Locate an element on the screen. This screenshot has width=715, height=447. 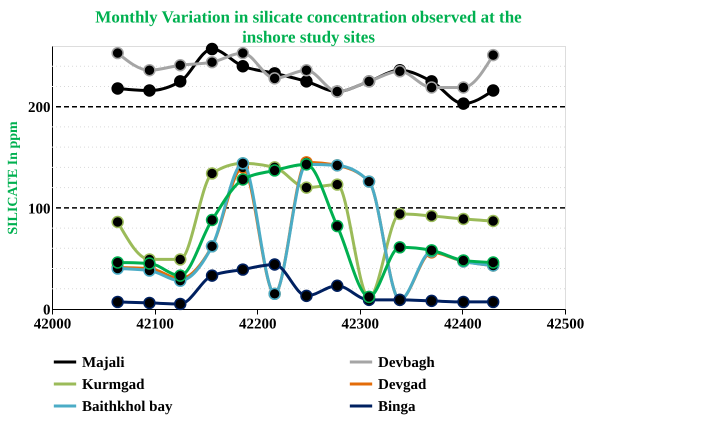
x-tick-label: 42300 is located at coordinates (361, 324).